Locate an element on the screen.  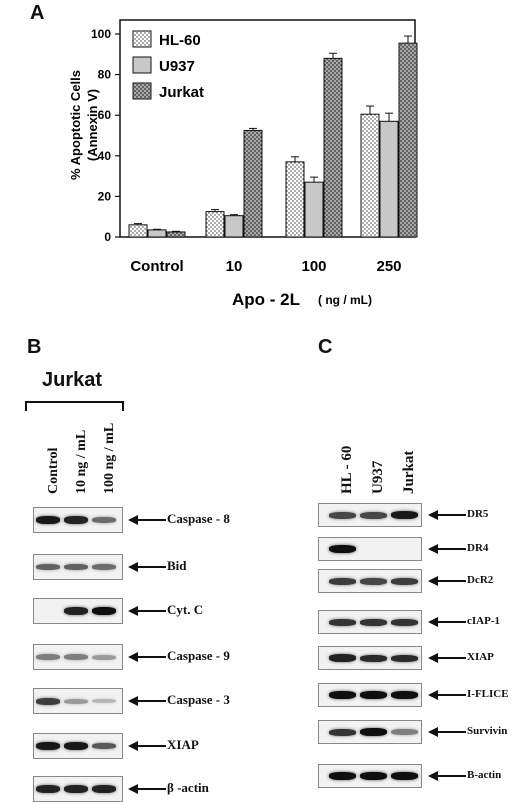
blot-label: XIAP is located at coordinates (480, 657).